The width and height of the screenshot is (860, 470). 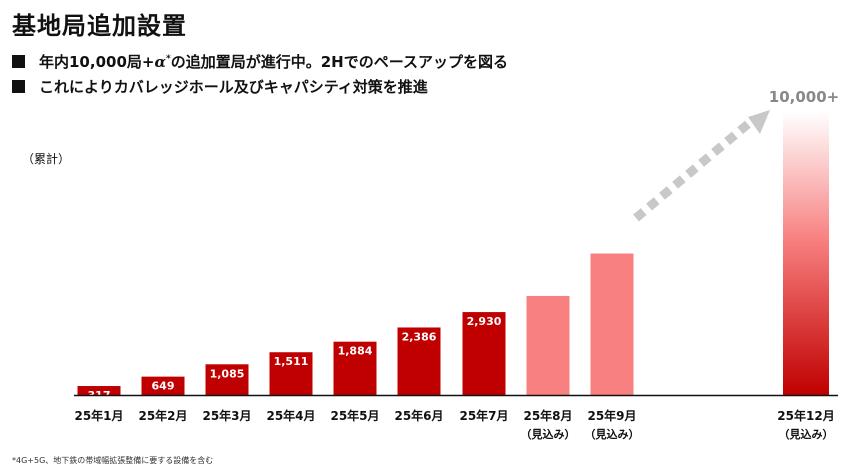 I want to click on bullet-item-pace: 年内10,000局+α*の追加置局が進行中。2Hでのペースアップを図る, so click(x=260, y=61).